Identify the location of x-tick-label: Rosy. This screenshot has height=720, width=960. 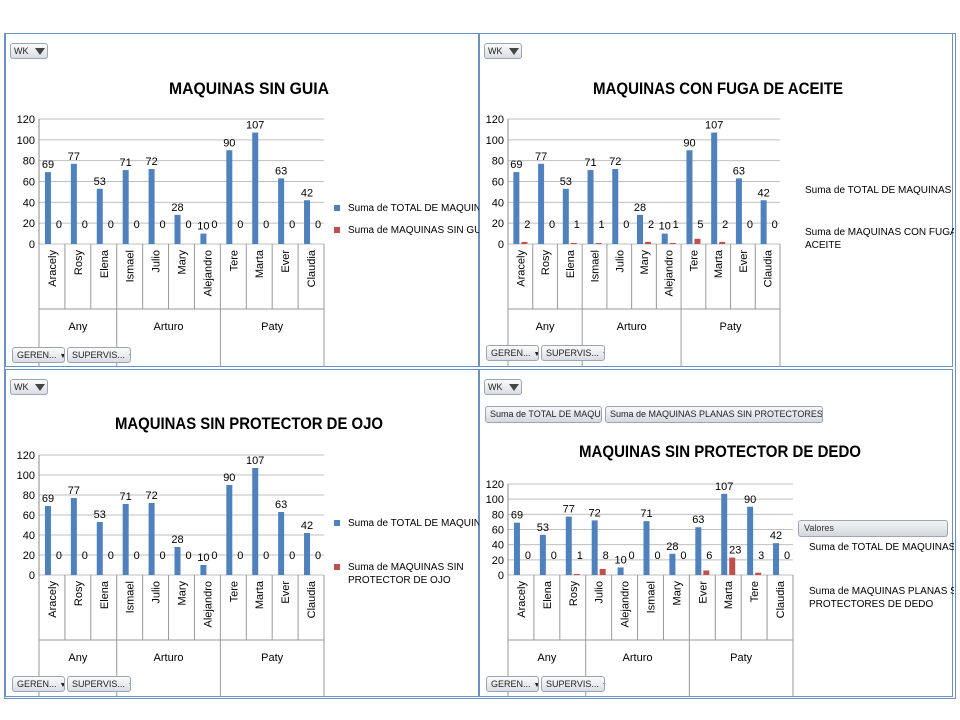
(546, 263).